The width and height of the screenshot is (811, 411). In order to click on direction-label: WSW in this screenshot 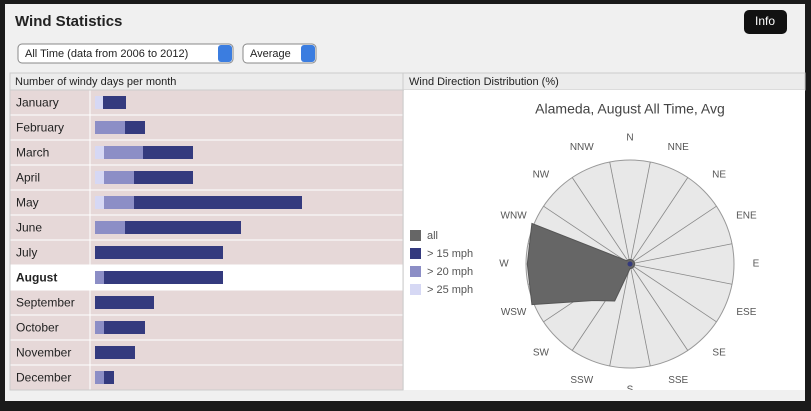, I will do `click(514, 312)`.